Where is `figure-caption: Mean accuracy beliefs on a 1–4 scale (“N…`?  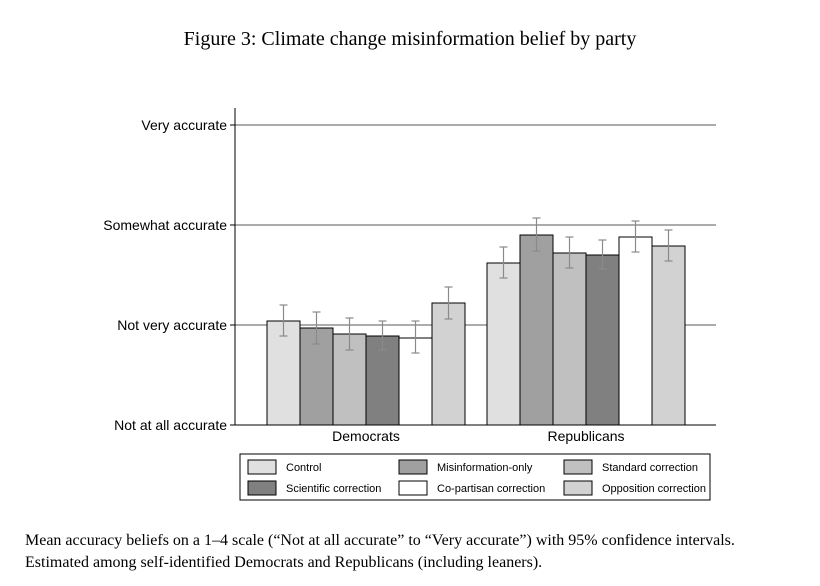
figure-caption: Mean accuracy beliefs on a 1–4 scale (“N… is located at coordinates (420, 552).